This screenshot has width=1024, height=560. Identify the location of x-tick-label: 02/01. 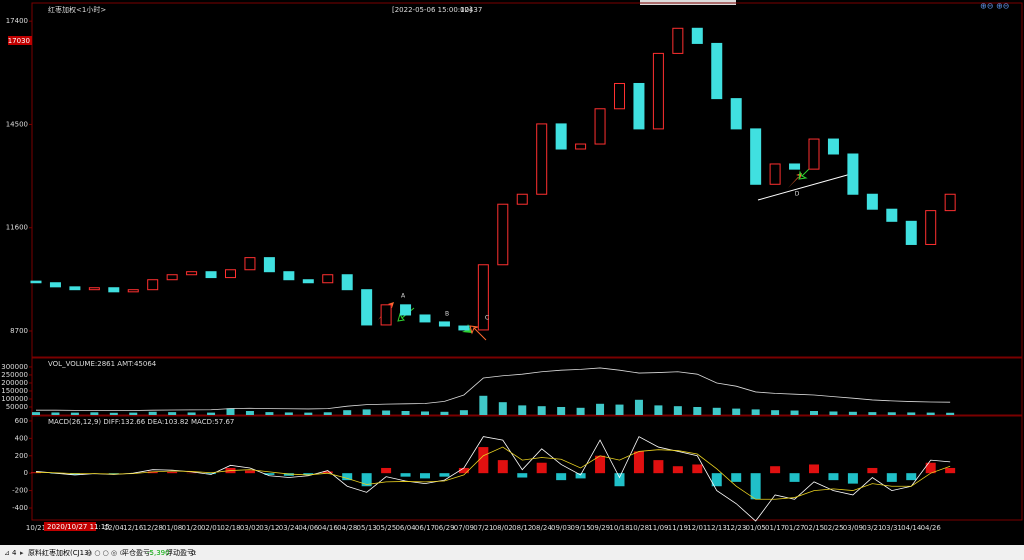
(211, 528).